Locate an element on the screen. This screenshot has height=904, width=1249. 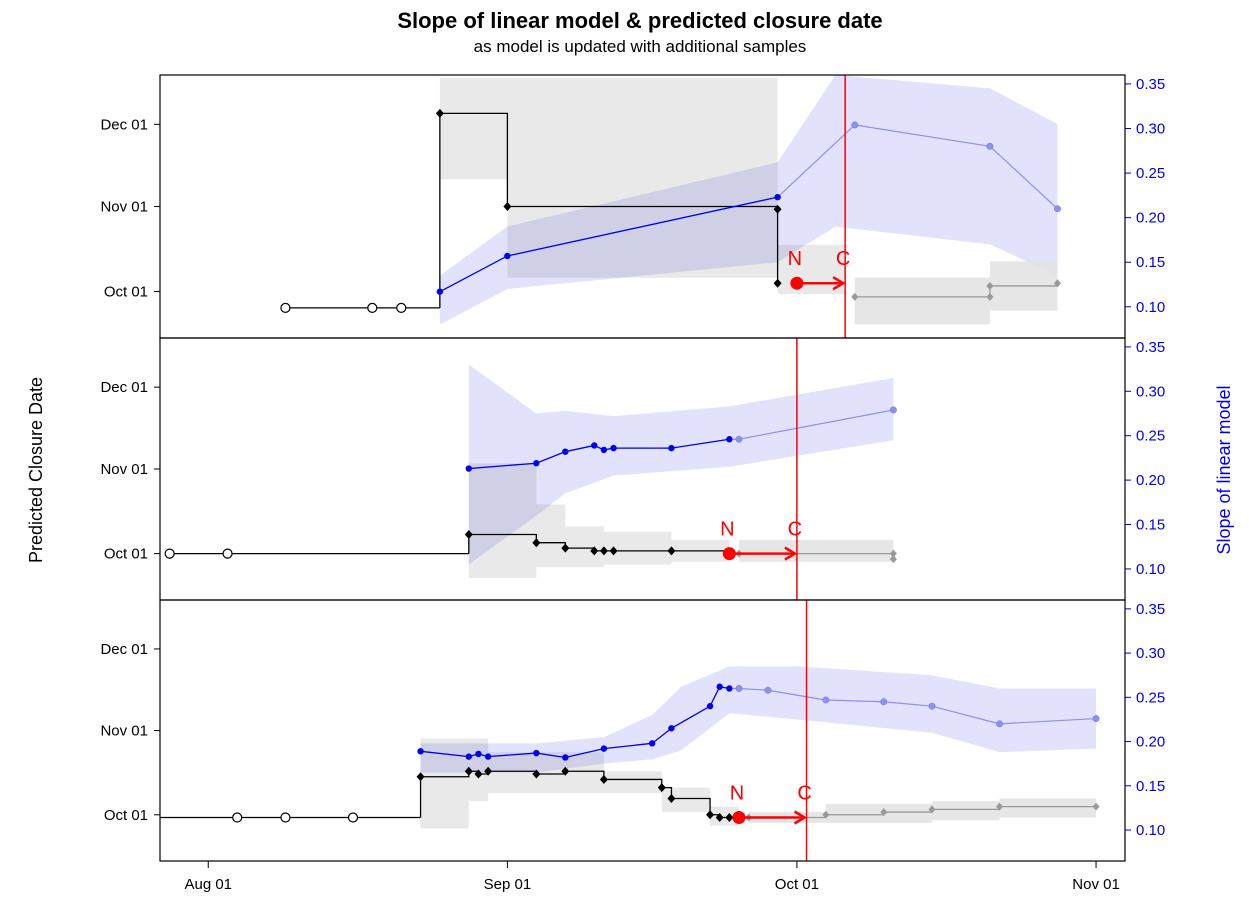
x-tick-label: Aug 01 is located at coordinates (208, 884).